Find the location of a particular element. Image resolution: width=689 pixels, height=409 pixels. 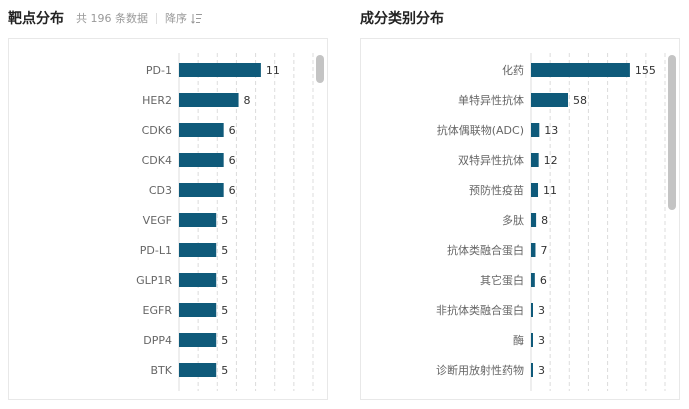

category-label: HER2 is located at coordinates (157, 100).